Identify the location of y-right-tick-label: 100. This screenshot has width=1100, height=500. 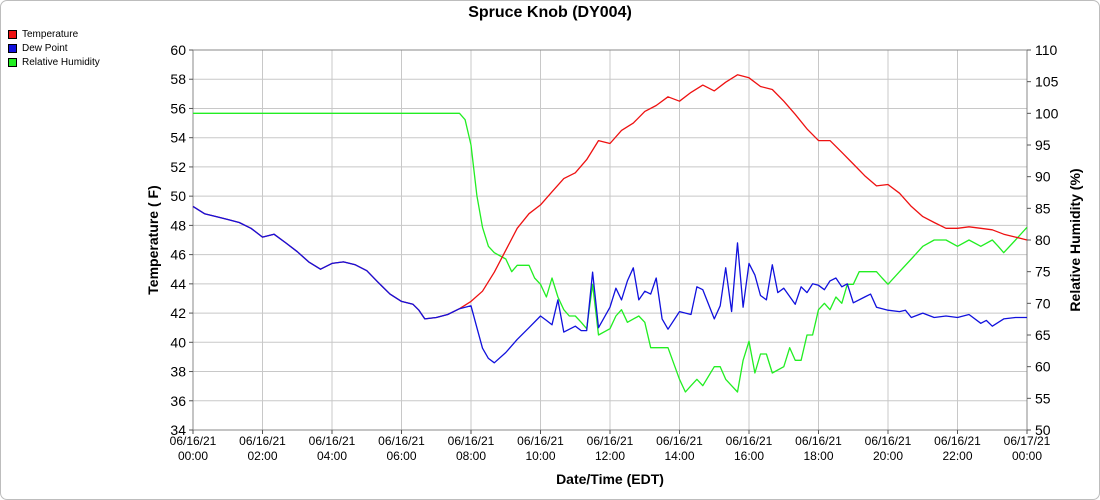
(1047, 113).